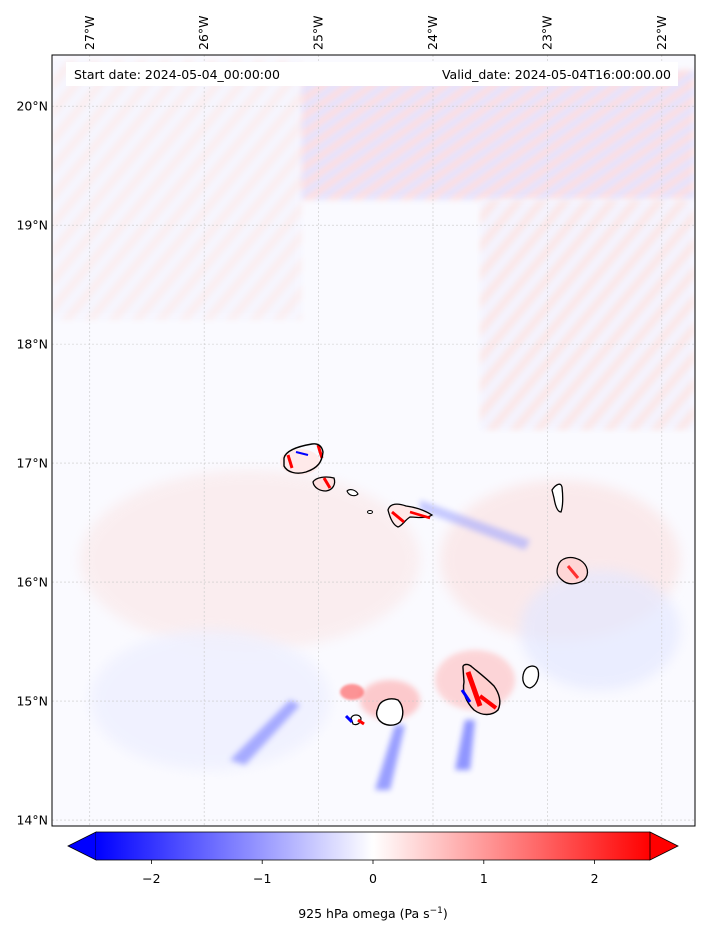  I want to click on colorbar-tick-label: −1, so click(262, 878).